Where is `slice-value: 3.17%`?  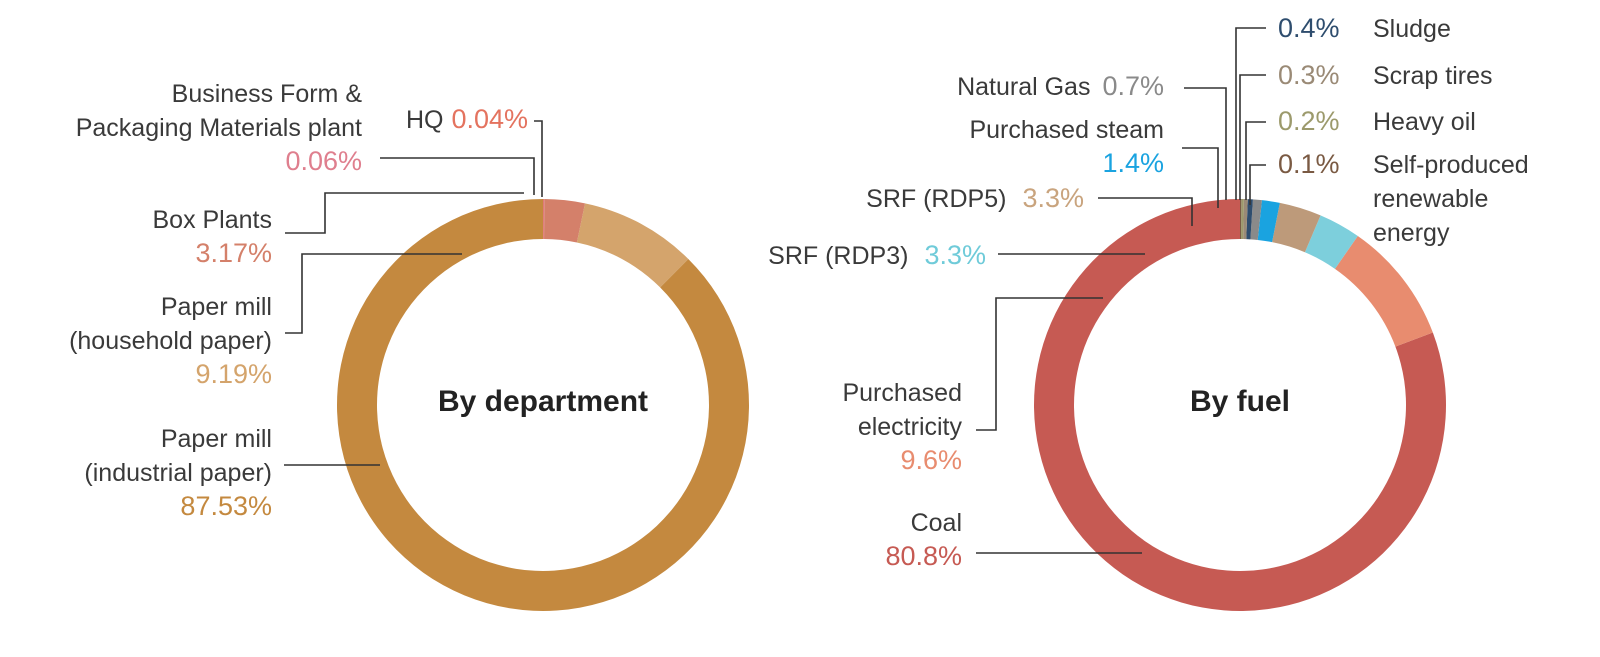
slice-value: 3.17% is located at coordinates (233, 253).